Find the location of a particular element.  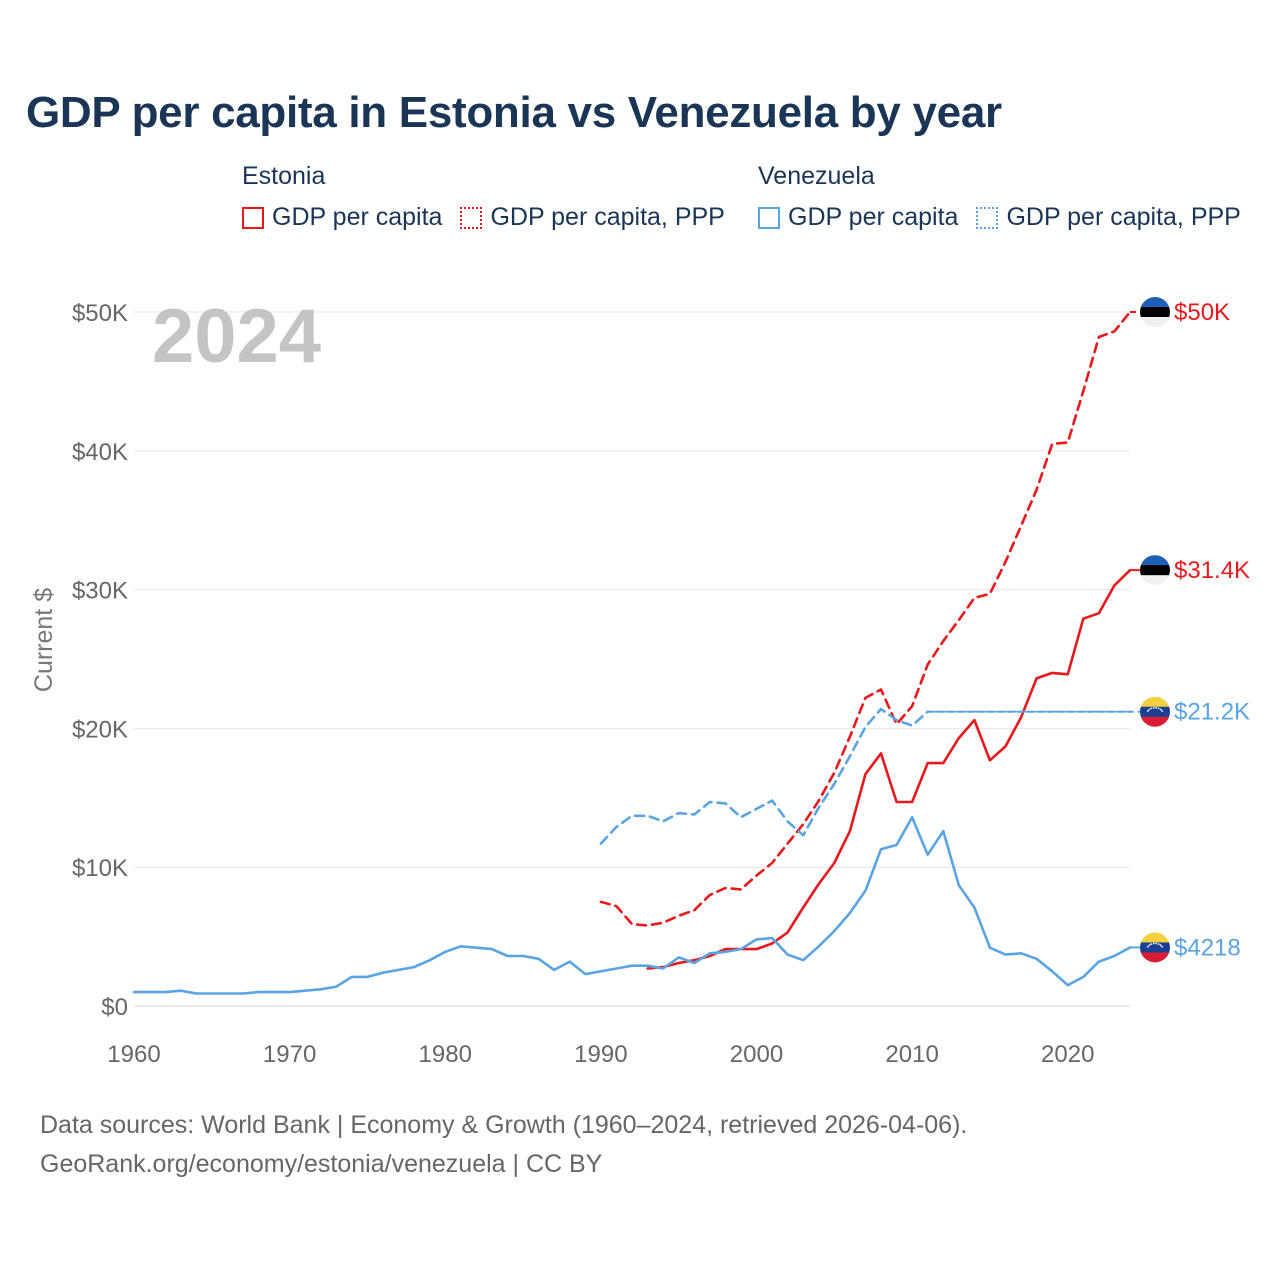

legend-item-venezuela-gdp: GDP per capita is located at coordinates (858, 217).